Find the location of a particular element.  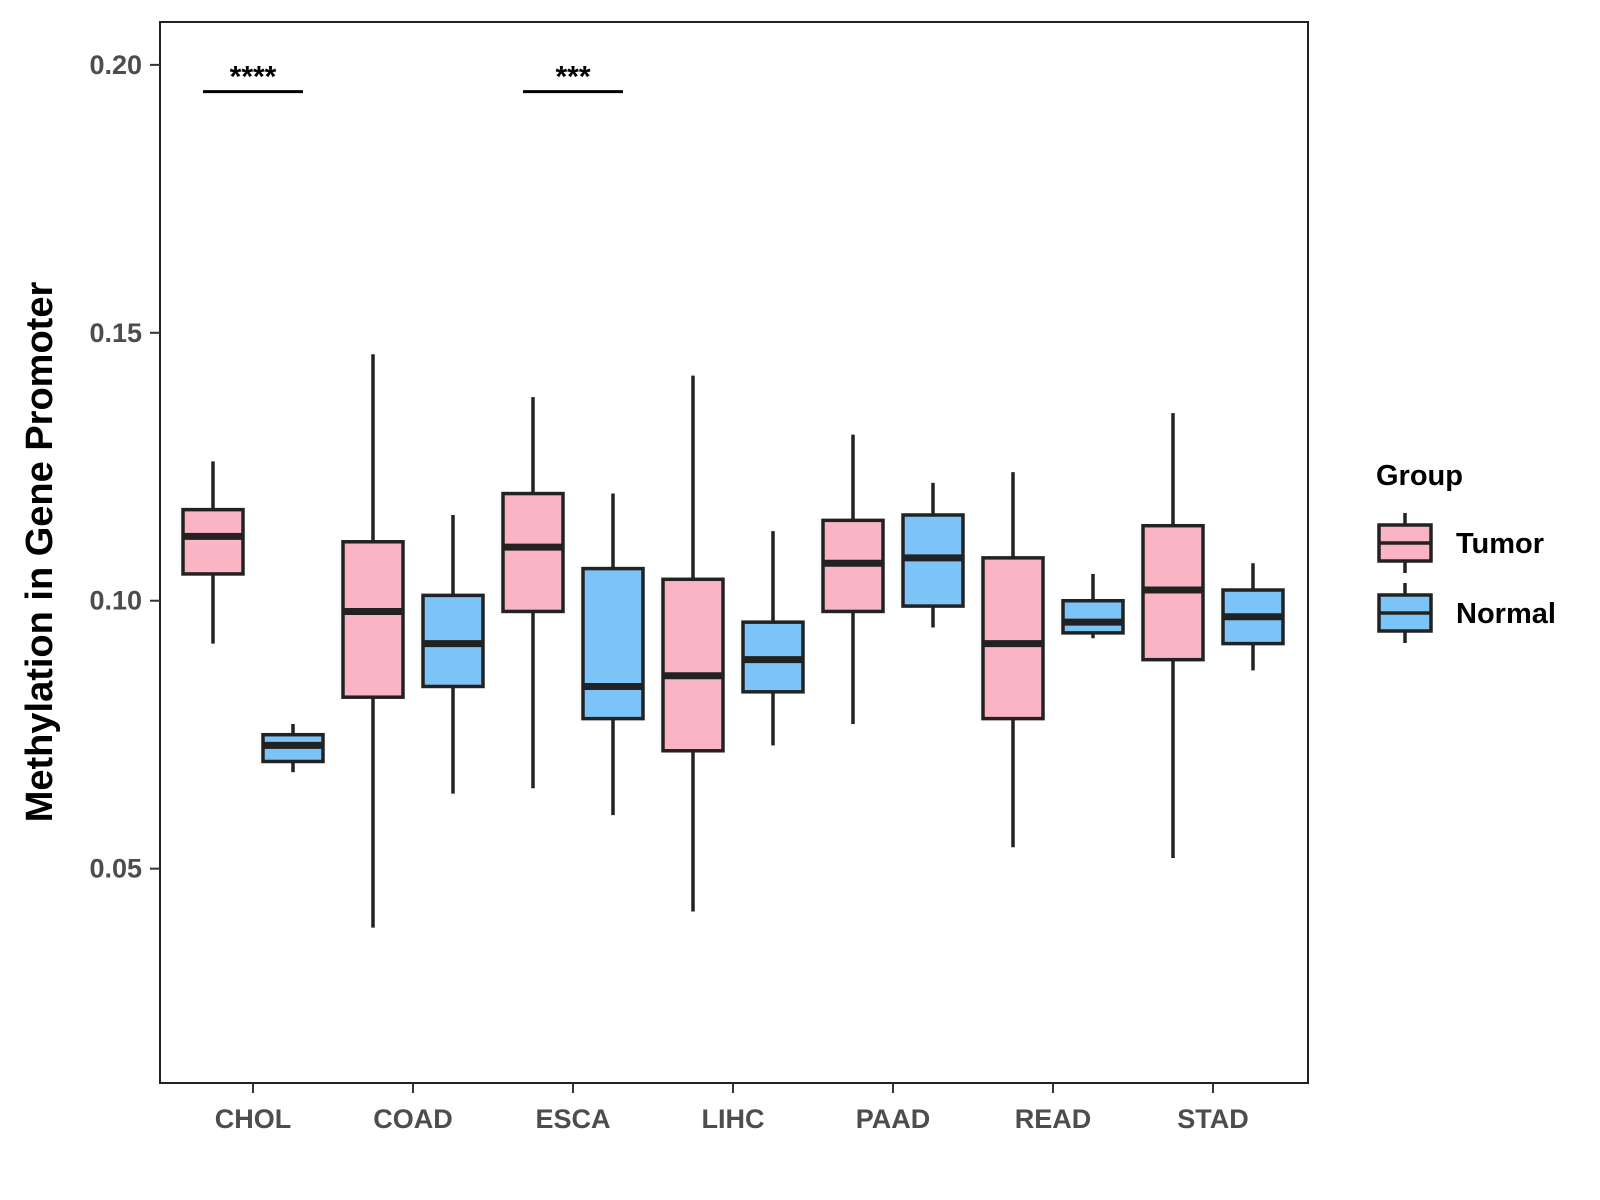

legend-item-tumor: Tumor is located at coordinates (1460, 543).